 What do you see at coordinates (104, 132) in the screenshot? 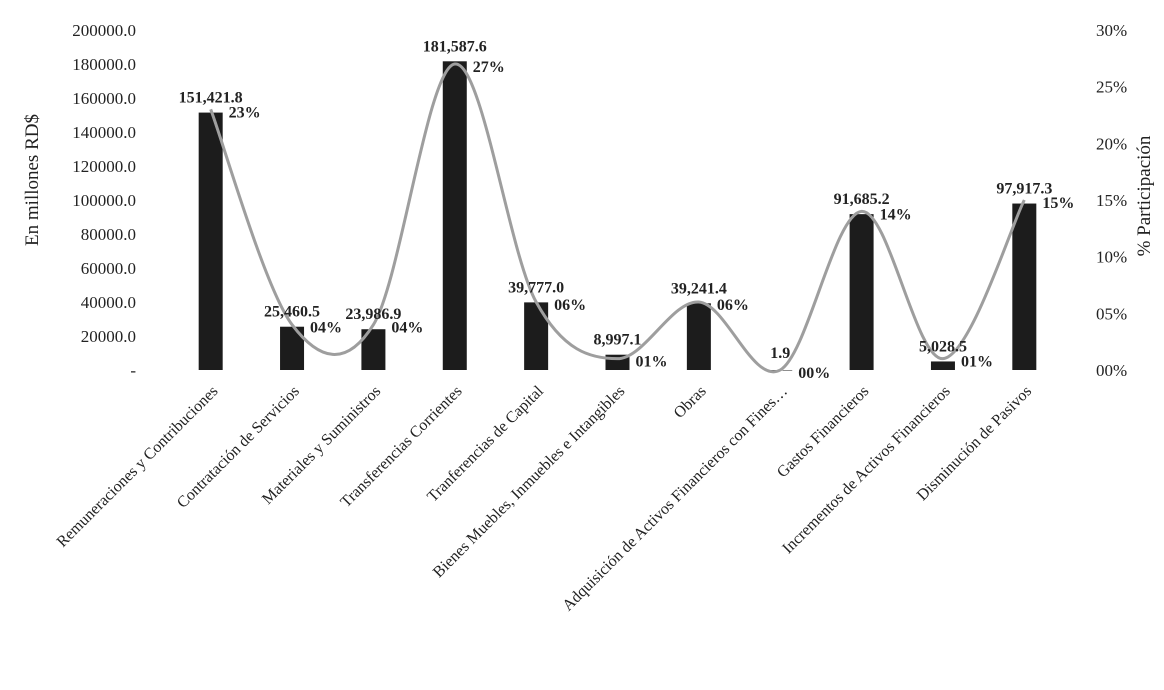
I see `y-tick-label: 140000.0` at bounding box center [104, 132].